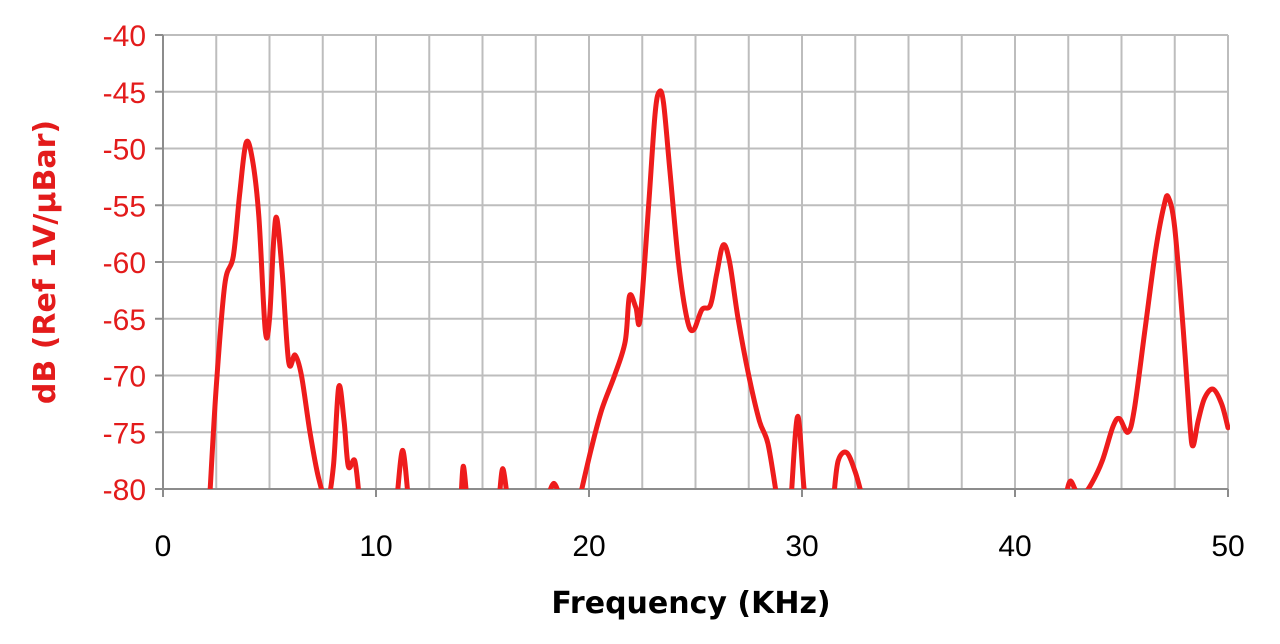  Describe the element at coordinates (124, 490) in the screenshot. I see `y-tick-label: -80` at that location.